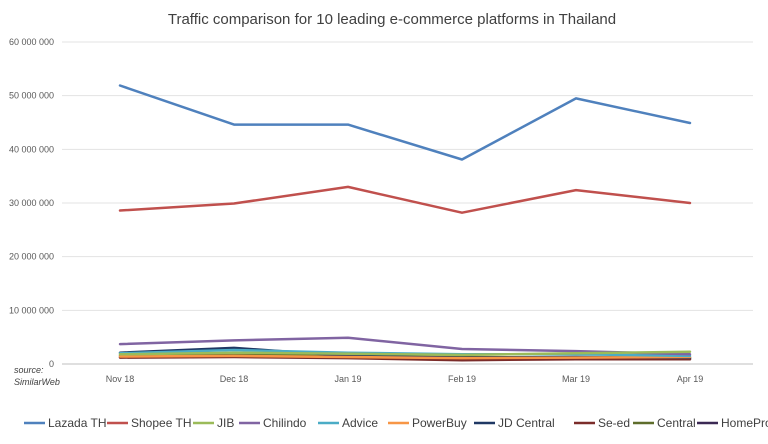 This screenshot has width=768, height=444. Describe the element at coordinates (31, 149) in the screenshot. I see `y-tick-label: 40 000 000` at that location.